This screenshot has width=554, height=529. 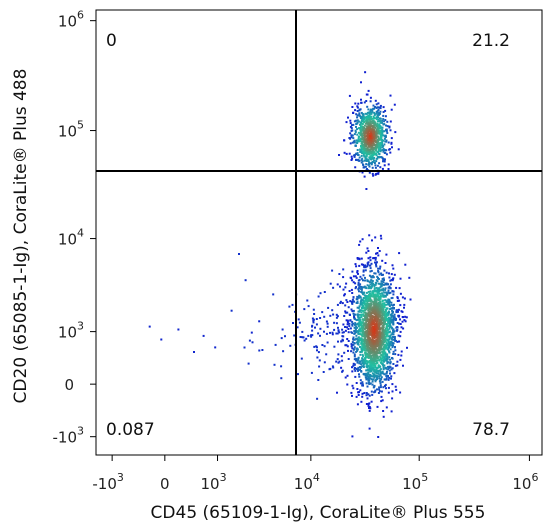 What do you see at coordinates (69, 436) in the screenshot?
I see `y-tick-label: -103` at bounding box center [69, 436].